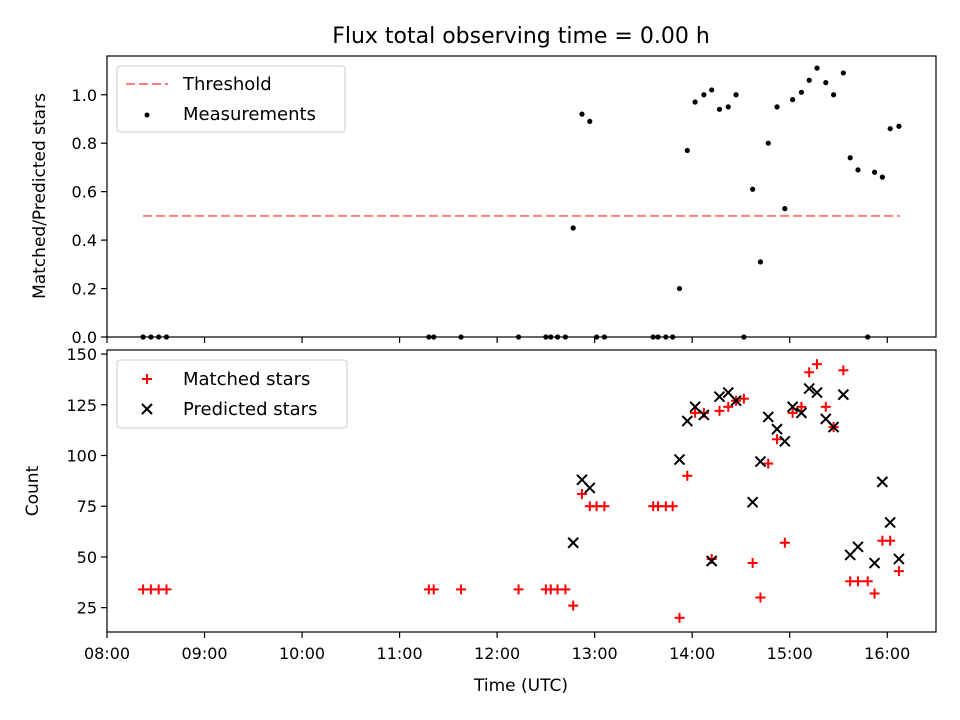 This screenshot has height=720, width=960. Describe the element at coordinates (520, 686) in the screenshot. I see `x-axis-label: Time (UTC)` at that location.